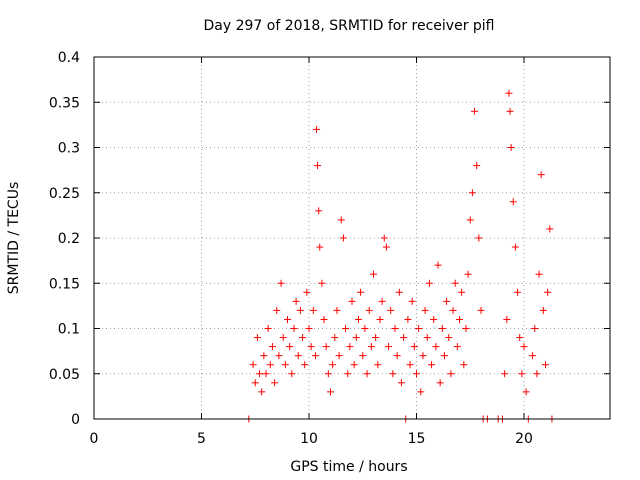 Image resolution: width=640 pixels, height=480 pixels. Describe the element at coordinates (69, 58) in the screenshot. I see `y-tick-label: 0.4` at that location.